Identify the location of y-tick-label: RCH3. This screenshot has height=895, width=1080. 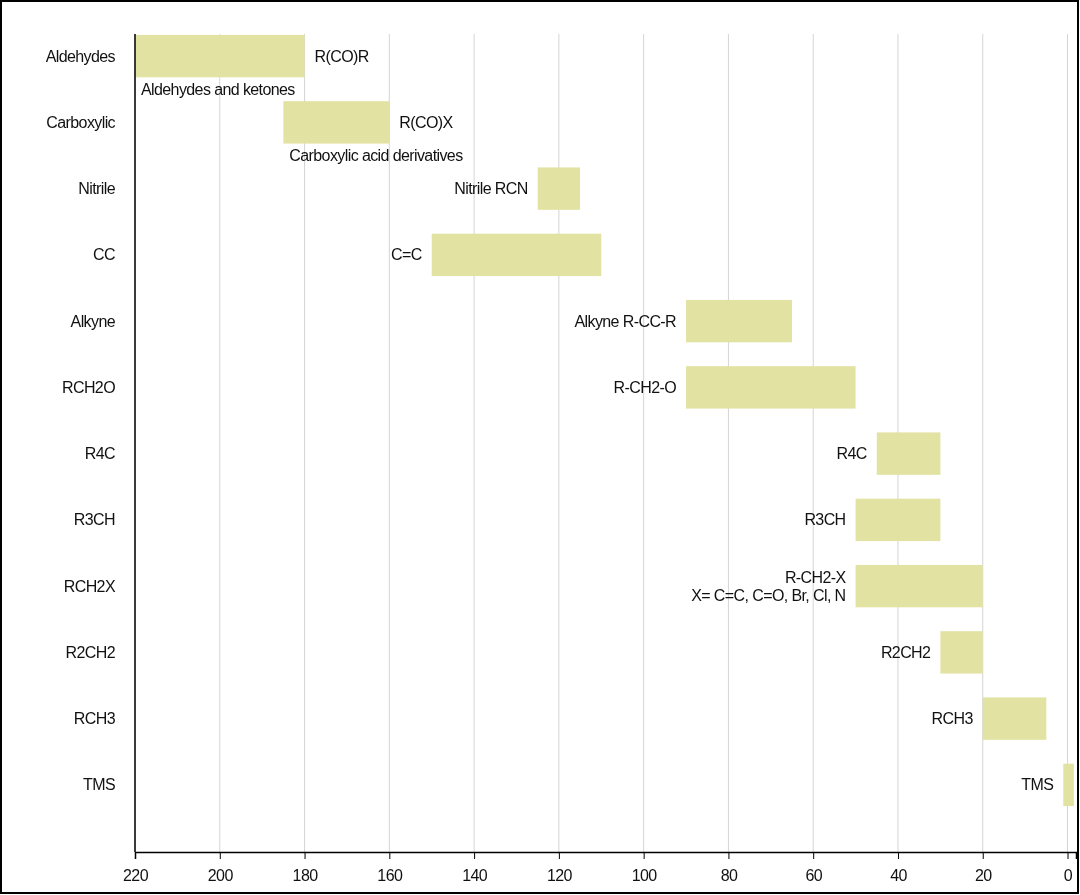
(94, 719).